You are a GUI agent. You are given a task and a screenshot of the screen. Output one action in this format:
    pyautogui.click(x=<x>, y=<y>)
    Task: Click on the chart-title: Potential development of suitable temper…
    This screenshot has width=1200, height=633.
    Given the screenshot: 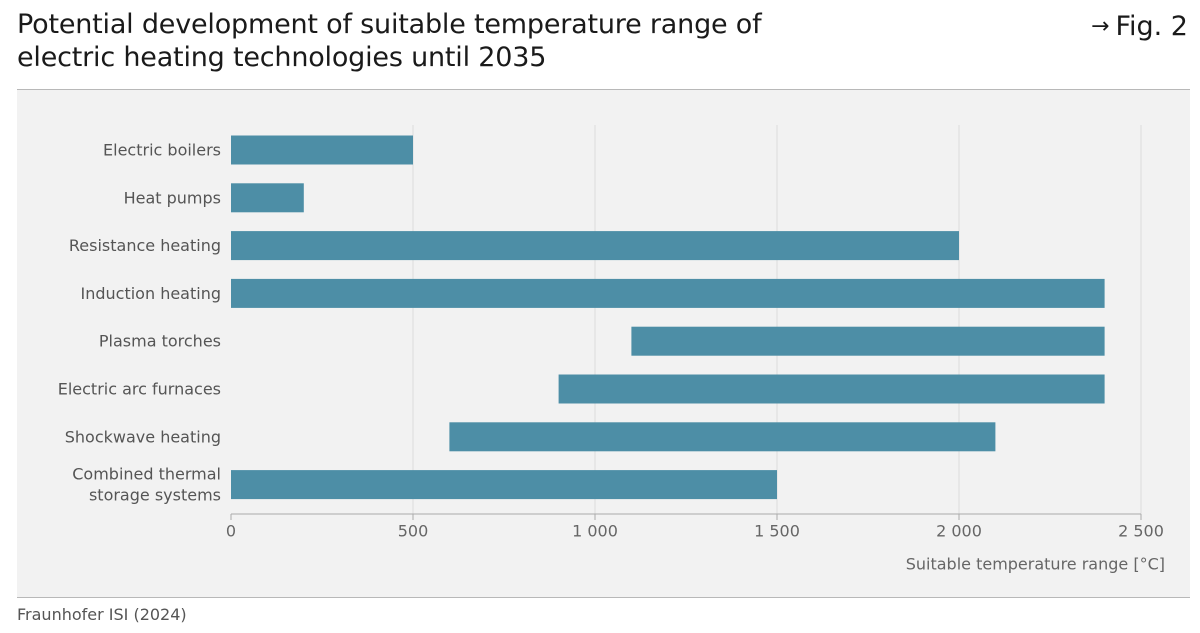 What is the action you would take?
    pyautogui.click(x=467, y=41)
    